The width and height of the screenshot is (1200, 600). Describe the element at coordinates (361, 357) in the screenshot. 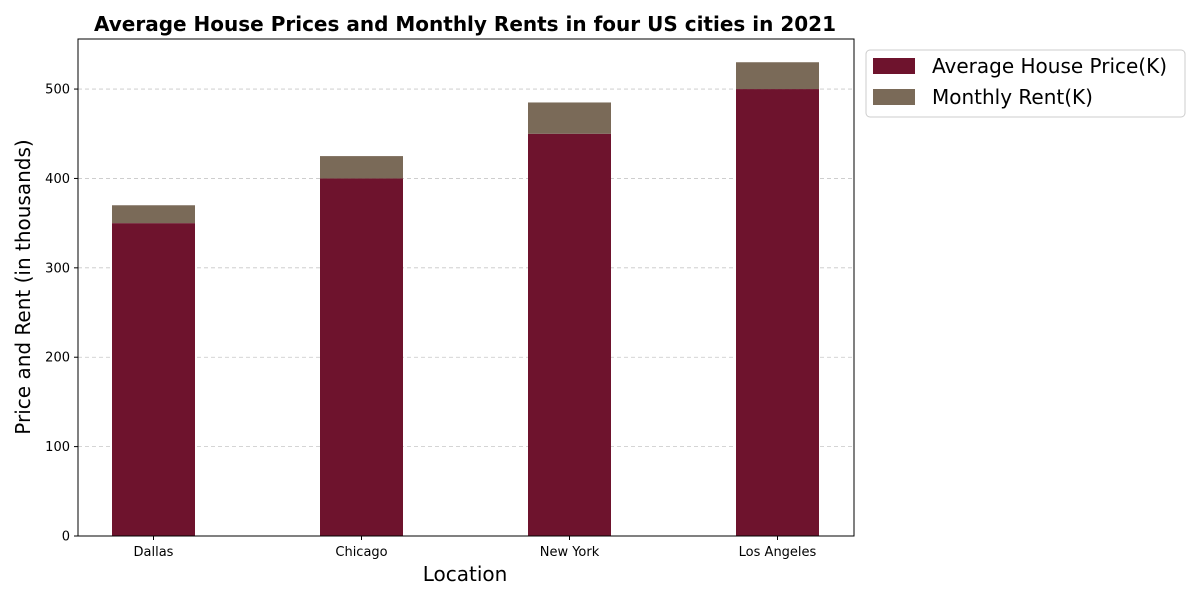

I see `bar-house-price-chicago` at that location.